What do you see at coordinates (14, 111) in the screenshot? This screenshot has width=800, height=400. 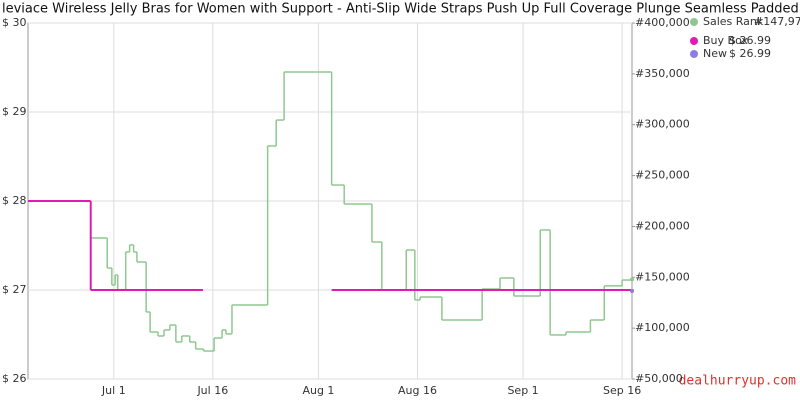 I see `y-tick-label: $ 29` at bounding box center [14, 111].